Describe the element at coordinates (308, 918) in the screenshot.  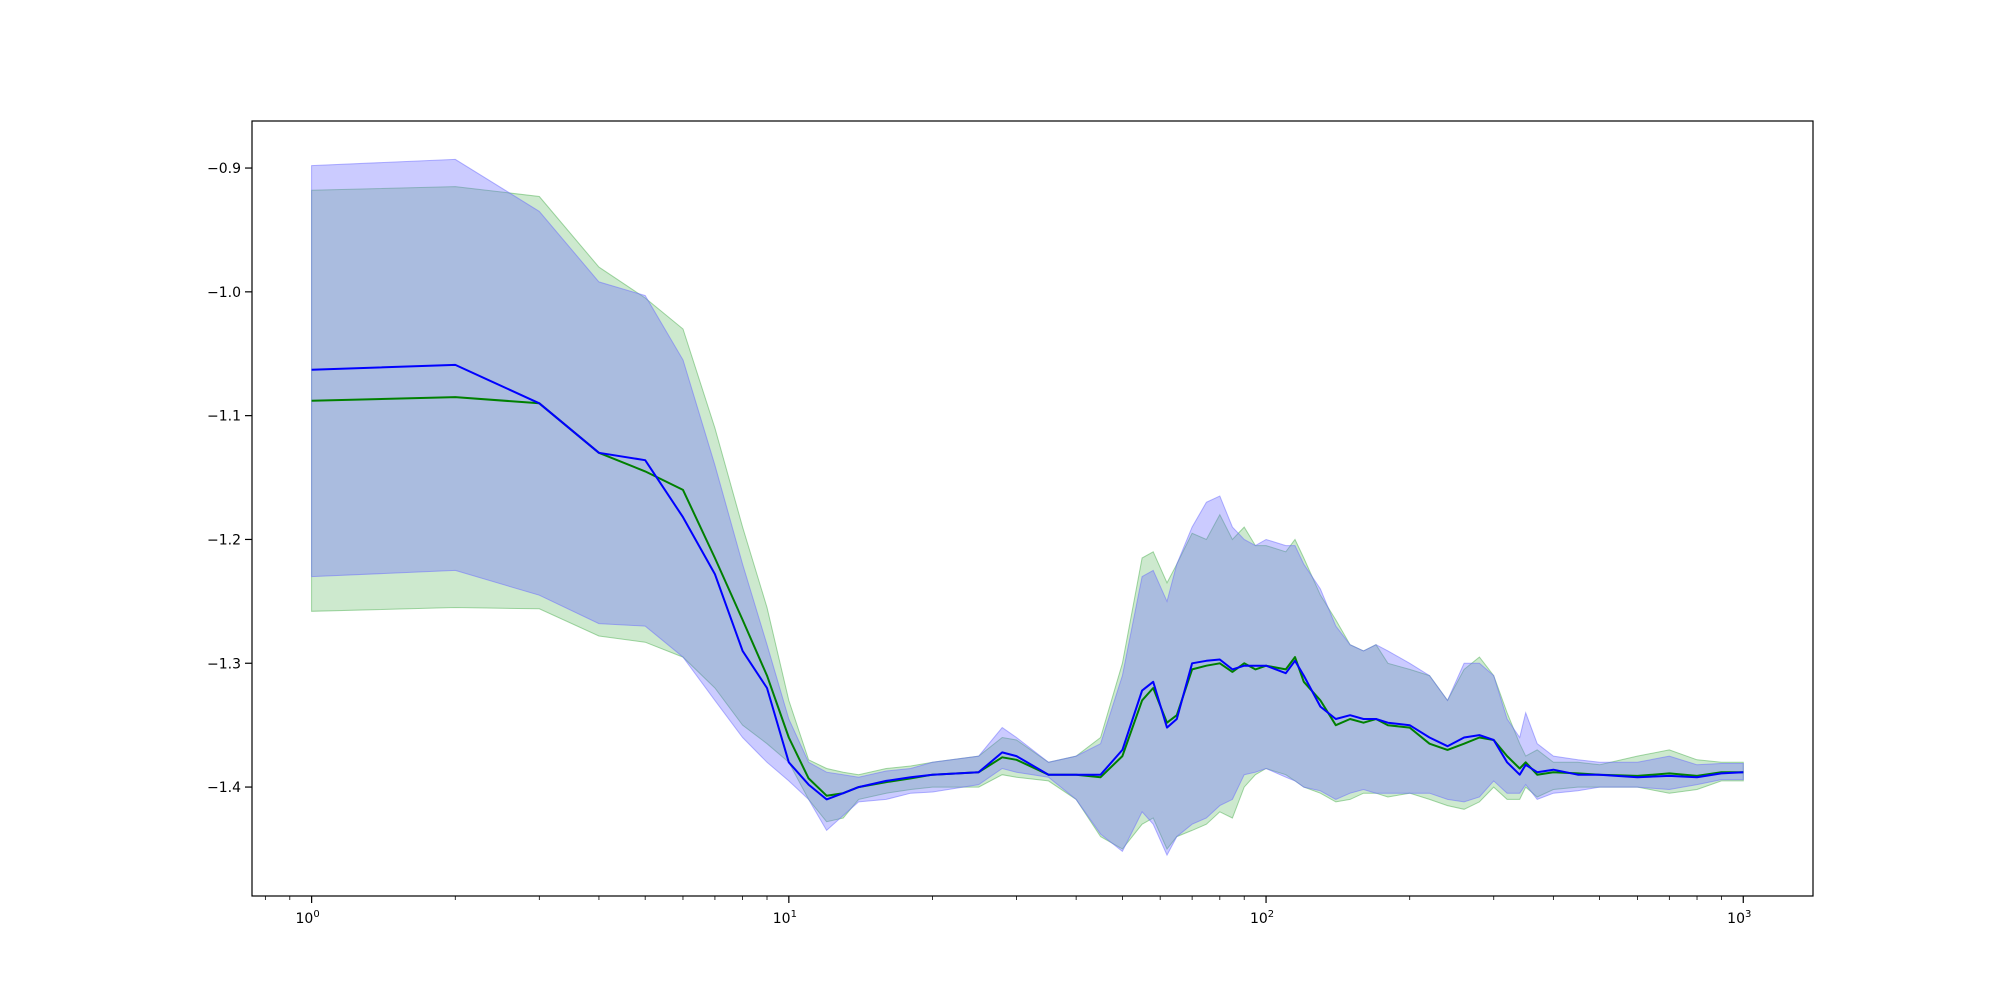
I see `x-tick-label: 100` at that location.